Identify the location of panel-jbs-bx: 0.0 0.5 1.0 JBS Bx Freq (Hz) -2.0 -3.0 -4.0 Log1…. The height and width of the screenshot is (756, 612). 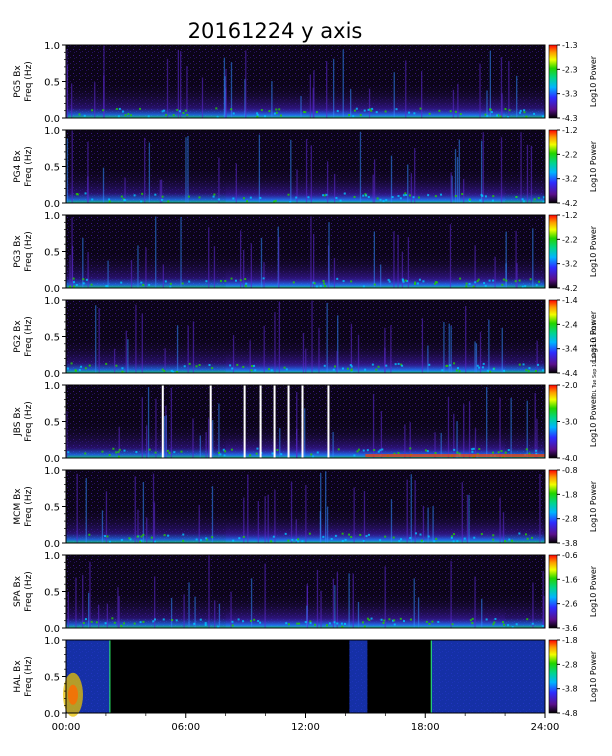
(305, 423).